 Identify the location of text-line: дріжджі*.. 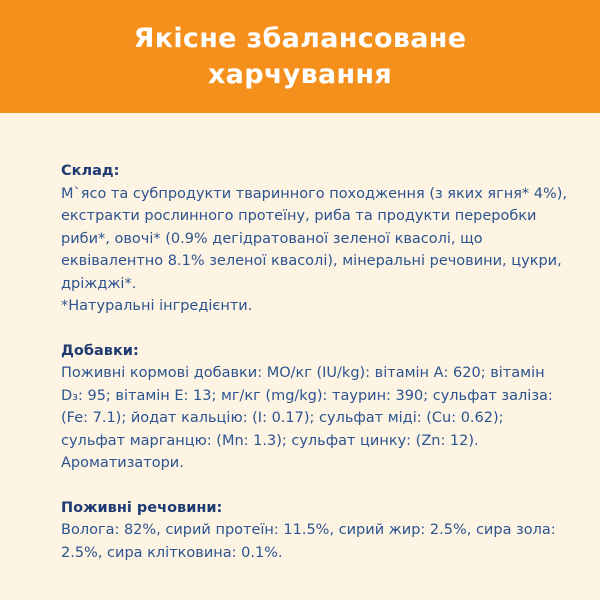
(99, 283).